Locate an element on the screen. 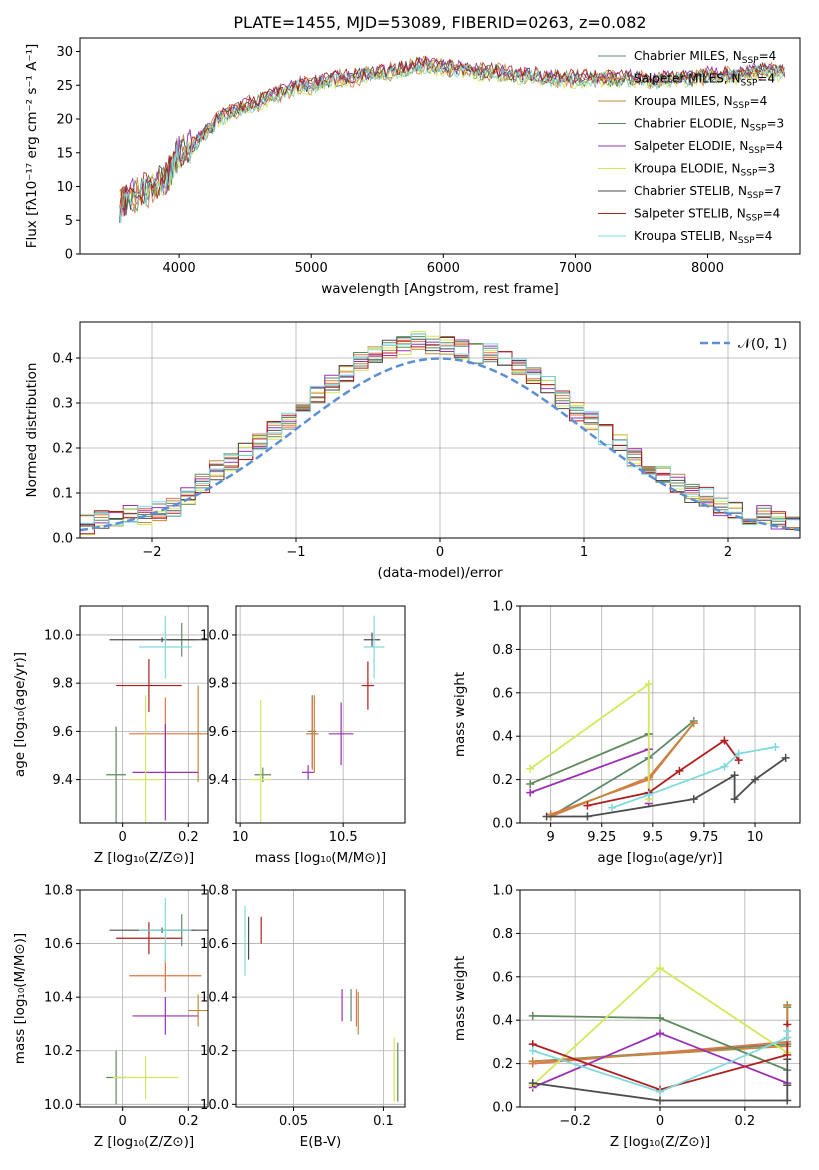 Image resolution: width=819 pixels, height=1170 pixels. residuals-ylabel: Normed distribution is located at coordinates (32, 430).